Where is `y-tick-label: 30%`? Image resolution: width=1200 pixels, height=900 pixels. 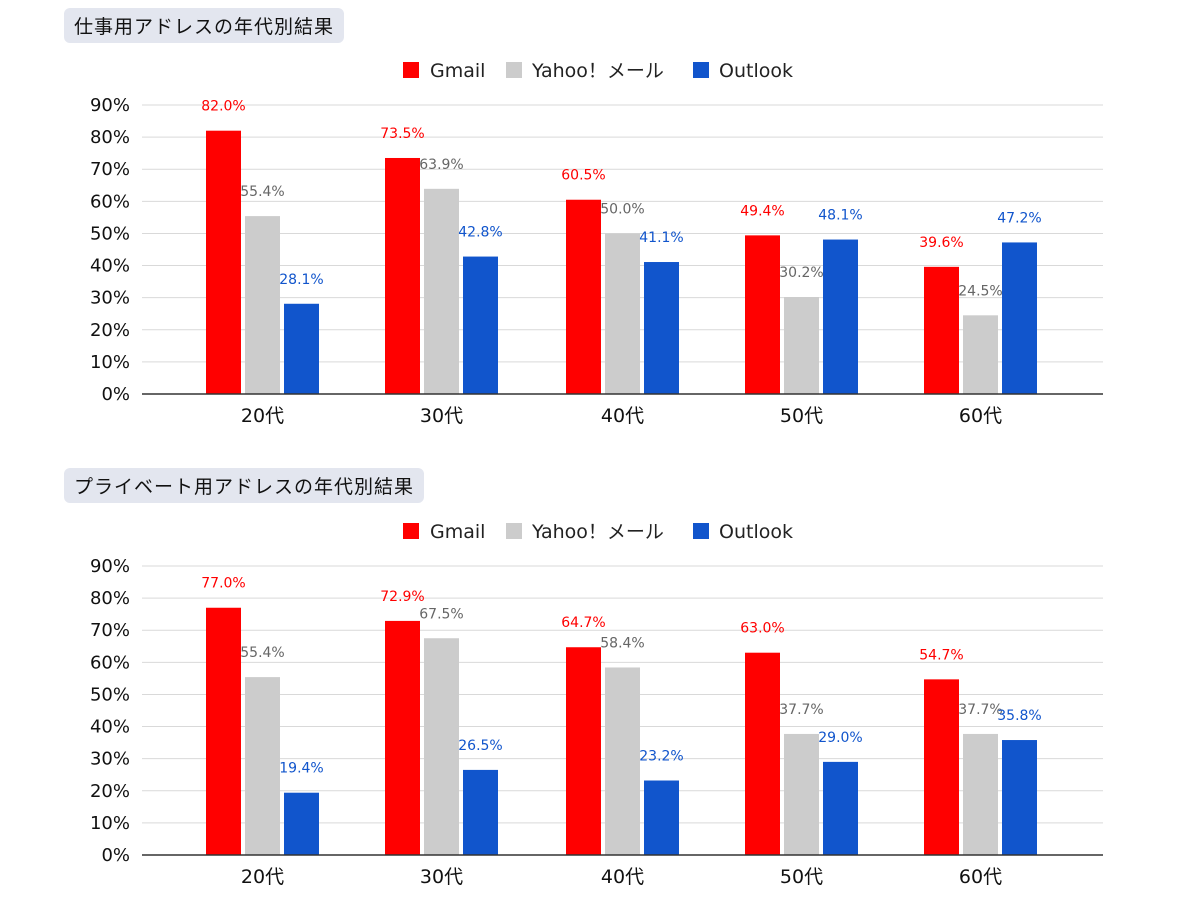 y-tick-label: 30% is located at coordinates (110, 298).